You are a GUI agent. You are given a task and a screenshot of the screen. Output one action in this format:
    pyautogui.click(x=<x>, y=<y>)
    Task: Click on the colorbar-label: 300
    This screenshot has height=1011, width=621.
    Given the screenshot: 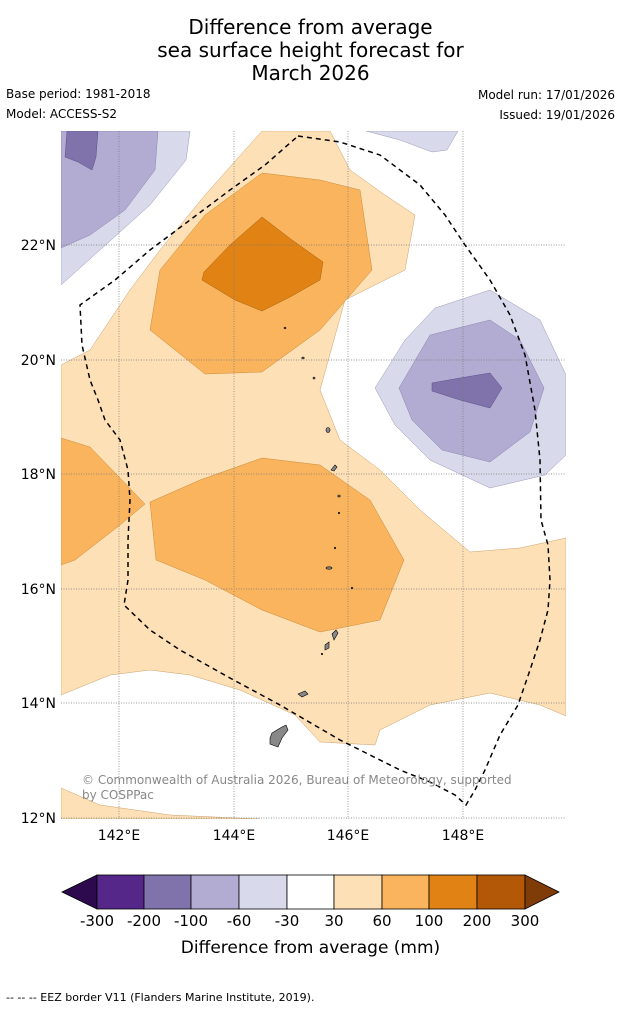 What is the action you would take?
    pyautogui.click(x=525, y=921)
    